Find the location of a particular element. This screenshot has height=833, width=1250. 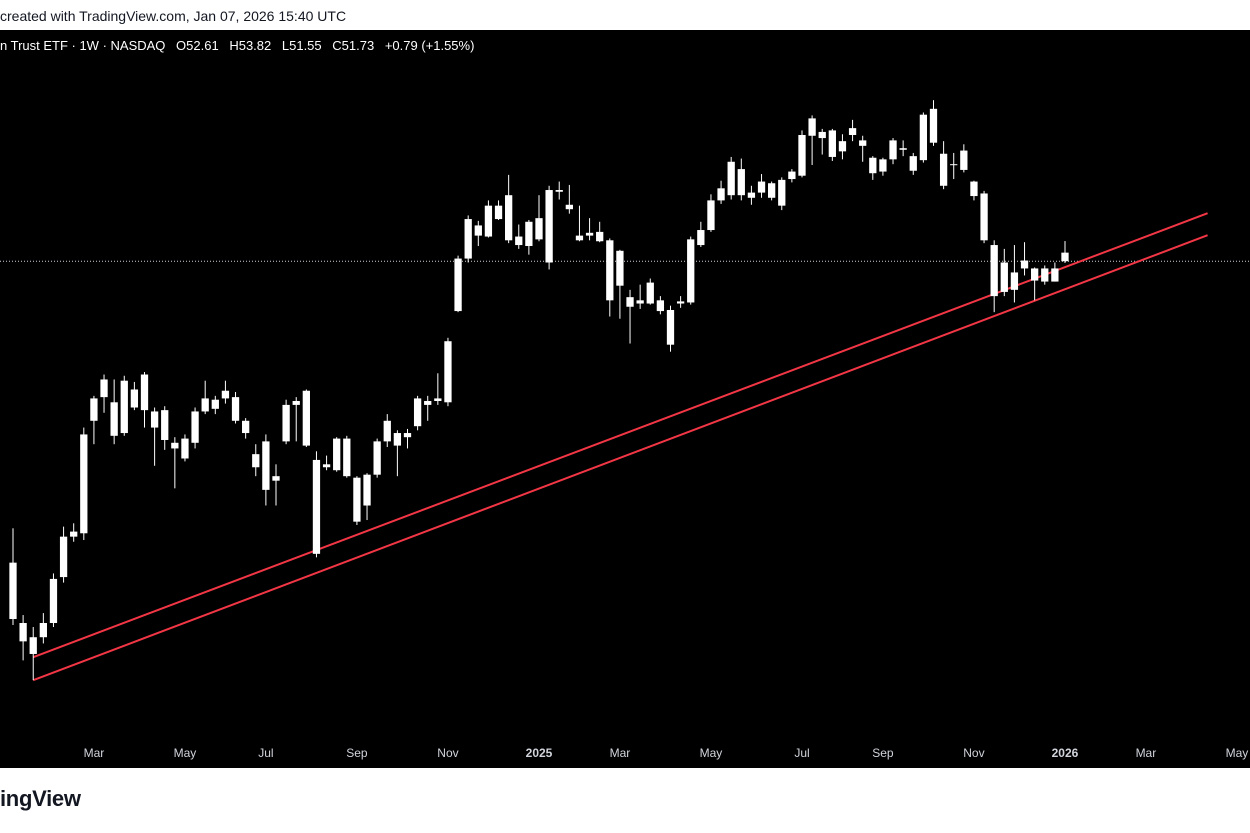

x-tick-label: Nov is located at coordinates (973, 753).